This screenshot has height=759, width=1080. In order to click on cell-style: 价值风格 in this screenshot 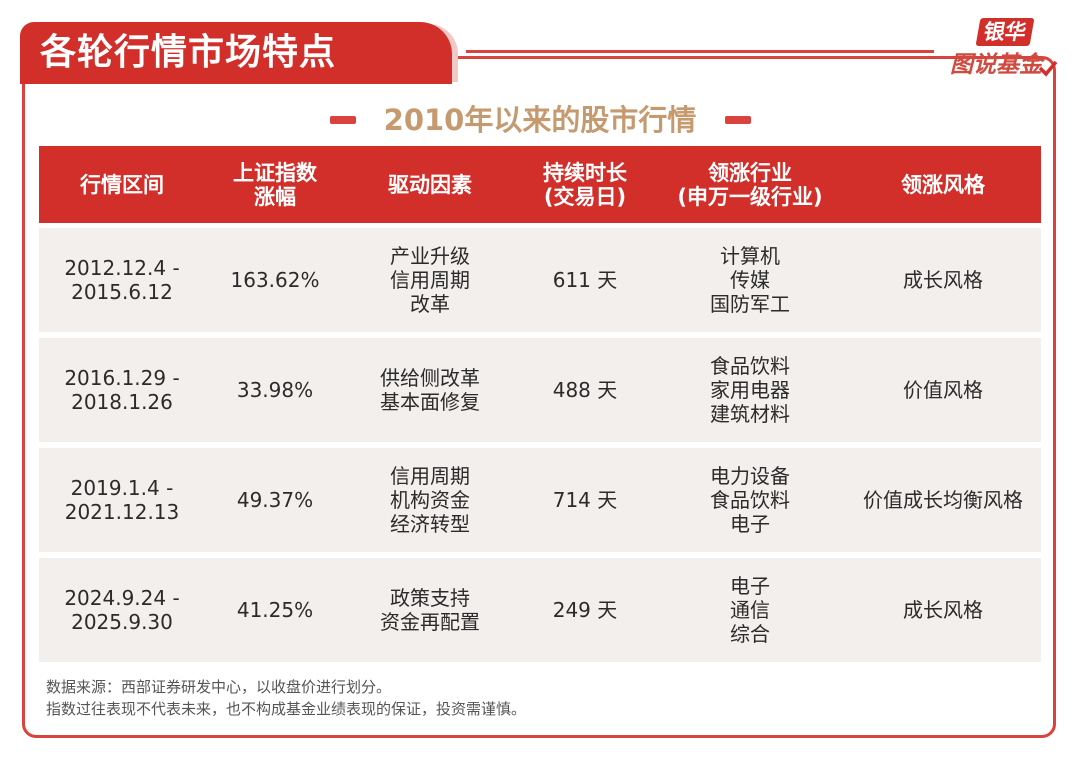, I will do `click(943, 390)`.